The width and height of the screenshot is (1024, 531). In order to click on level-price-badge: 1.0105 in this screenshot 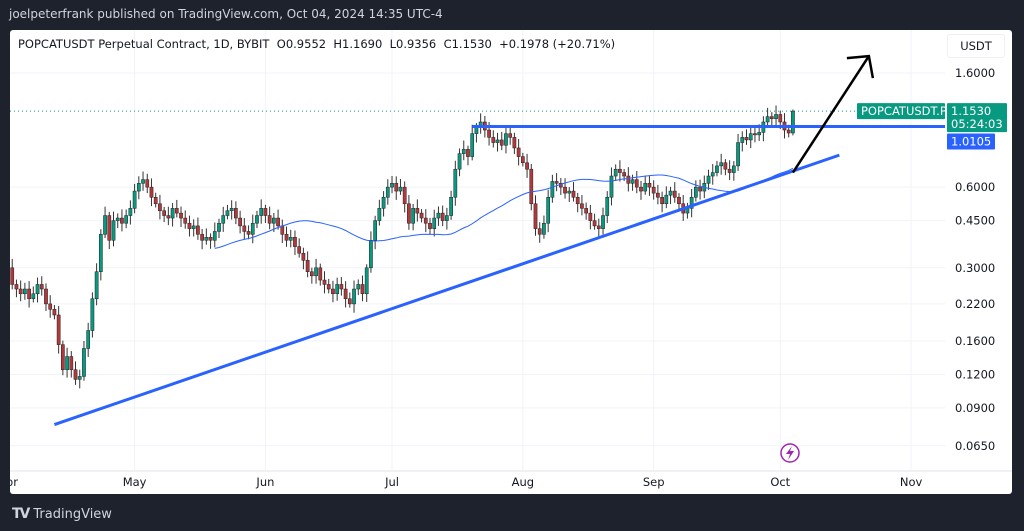, I will do `click(971, 141)`.